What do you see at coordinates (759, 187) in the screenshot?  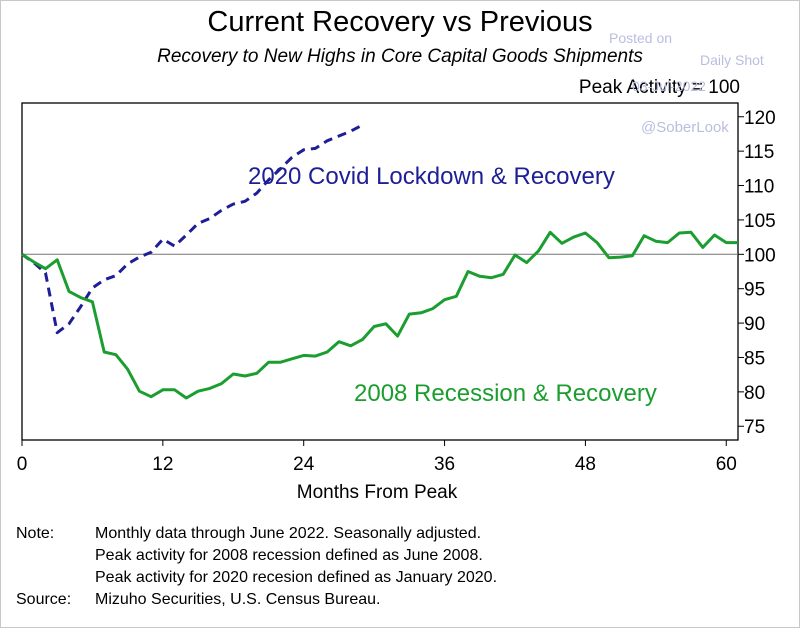 I see `y-tick-label: 110` at bounding box center [759, 187].